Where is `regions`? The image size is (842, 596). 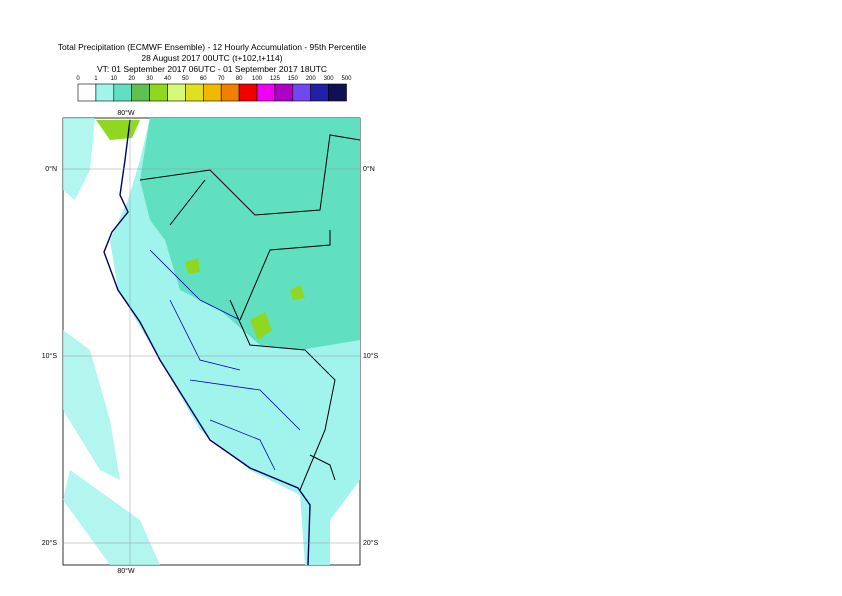 regions is located at coordinates (225, 360).